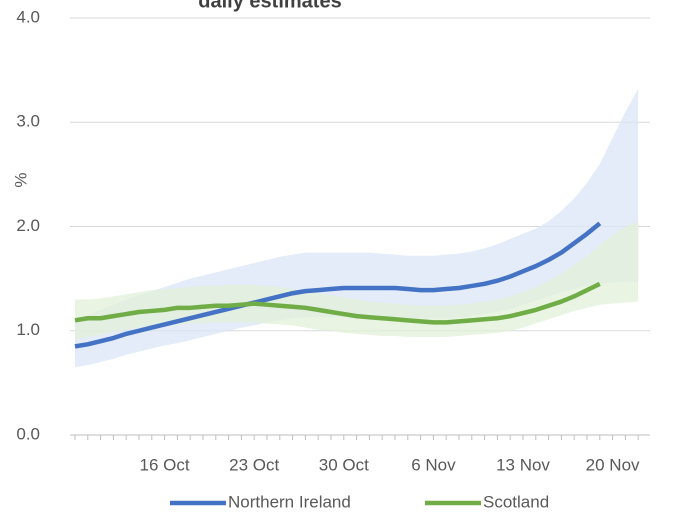 This screenshot has height=514, width=678. Describe the element at coordinates (165, 464) in the screenshot. I see `x-tick-label: 16 Oct` at that location.